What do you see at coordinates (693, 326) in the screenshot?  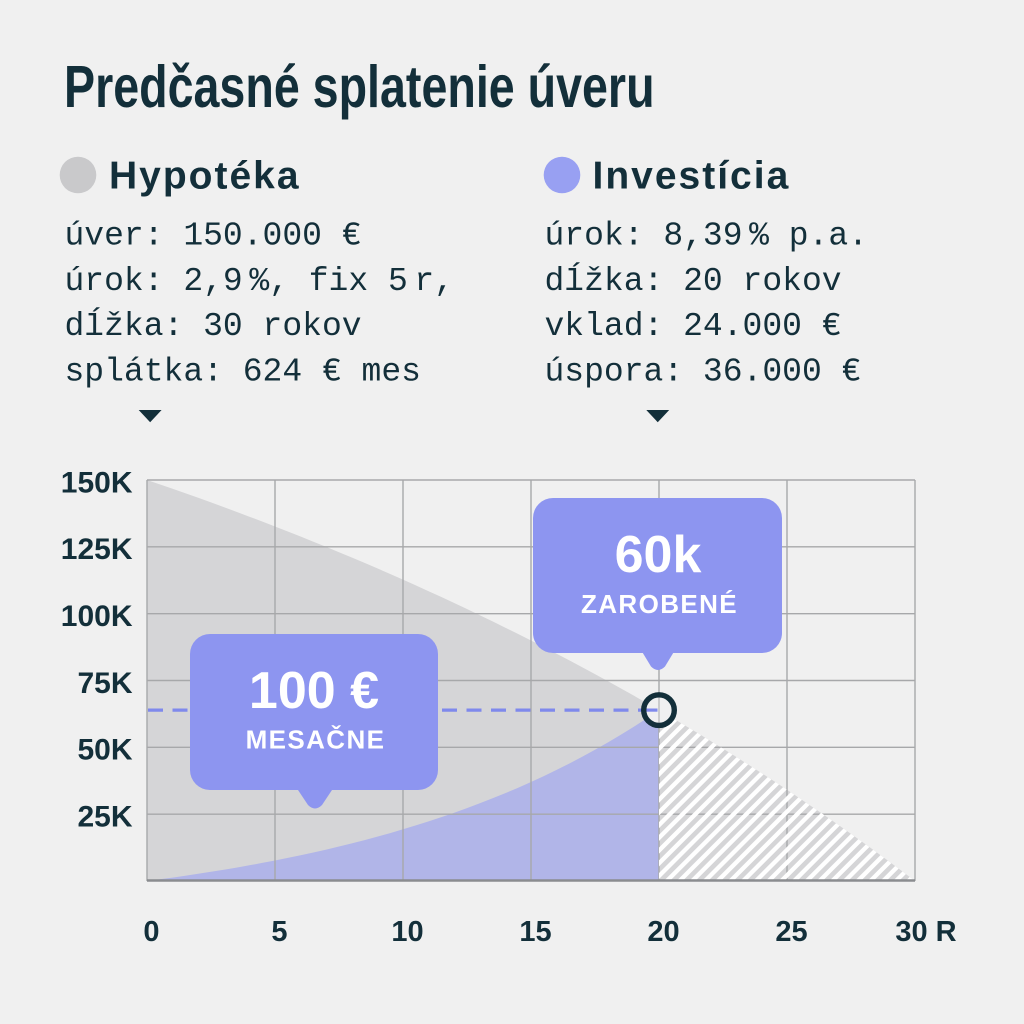 I see `svg-text: vklad: 24.000 €` at bounding box center [693, 326].